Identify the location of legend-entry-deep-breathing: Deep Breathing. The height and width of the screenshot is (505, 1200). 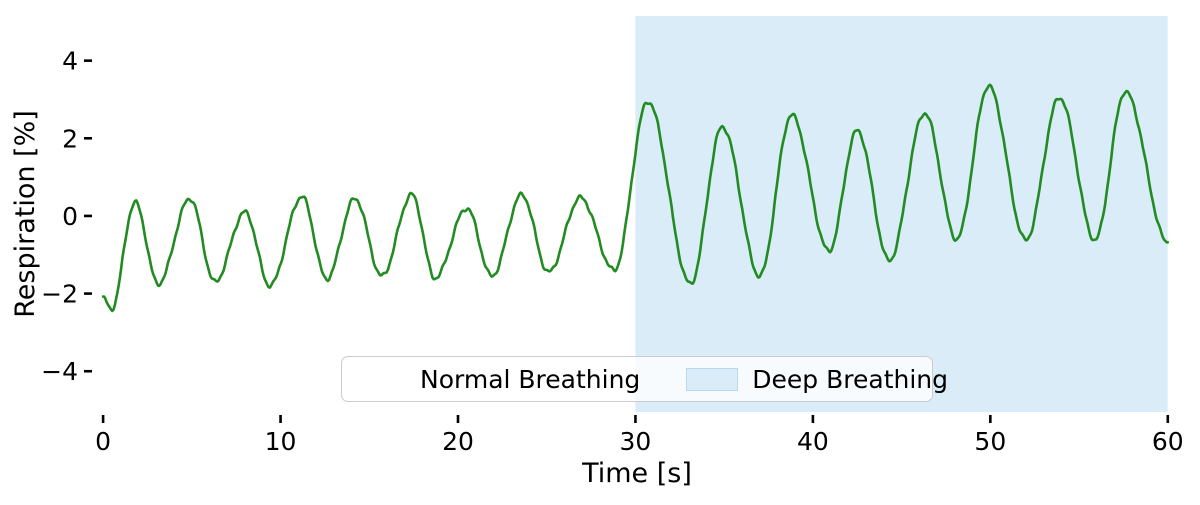
(817, 379).